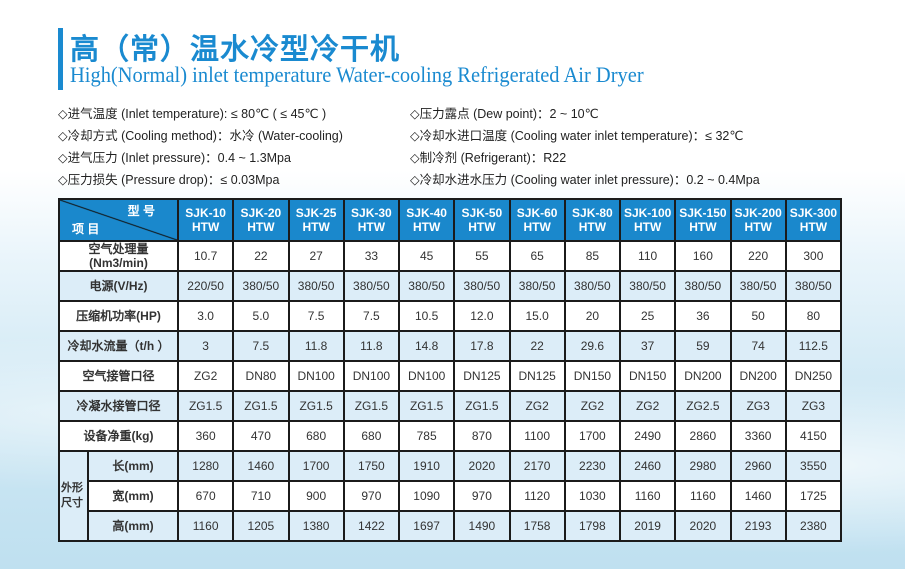  Describe the element at coordinates (371, 220) in the screenshot. I see `model-header: SJK-30 HTW` at that location.